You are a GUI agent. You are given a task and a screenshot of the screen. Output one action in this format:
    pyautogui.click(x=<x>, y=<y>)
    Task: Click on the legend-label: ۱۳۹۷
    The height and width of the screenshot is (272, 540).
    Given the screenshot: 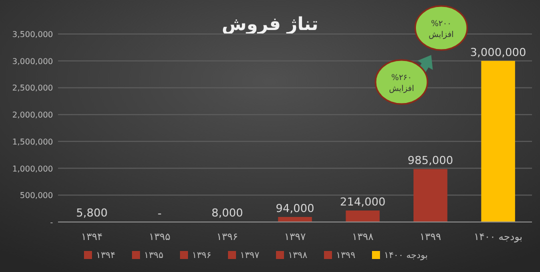 What is the action you would take?
    pyautogui.click(x=250, y=256)
    